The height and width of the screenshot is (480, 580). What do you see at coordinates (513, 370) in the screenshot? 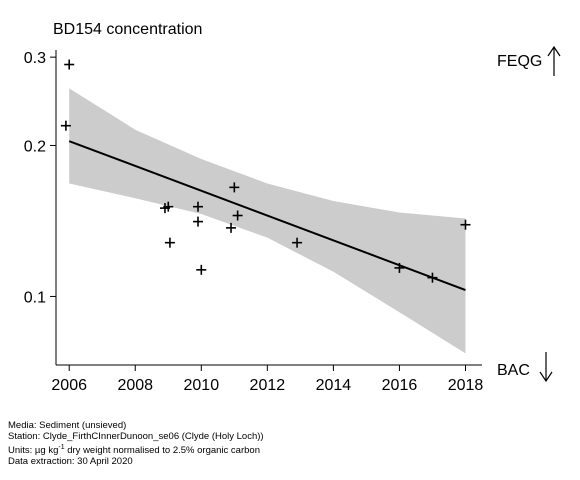
I see `threshold-label-bac: BAC` at bounding box center [513, 370].